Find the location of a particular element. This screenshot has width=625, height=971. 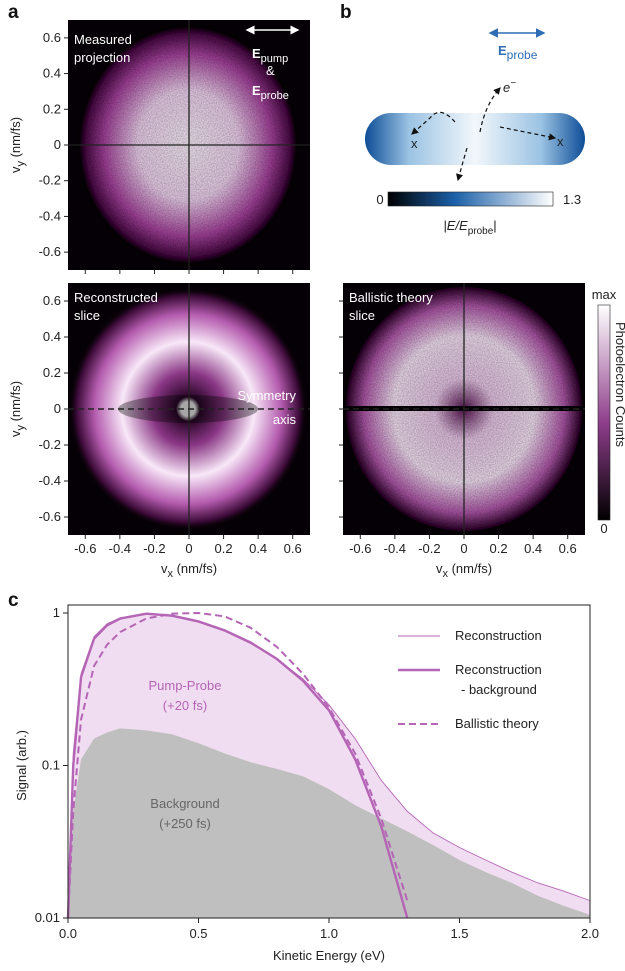

colorbar-label: 1.3 is located at coordinates (572, 199).